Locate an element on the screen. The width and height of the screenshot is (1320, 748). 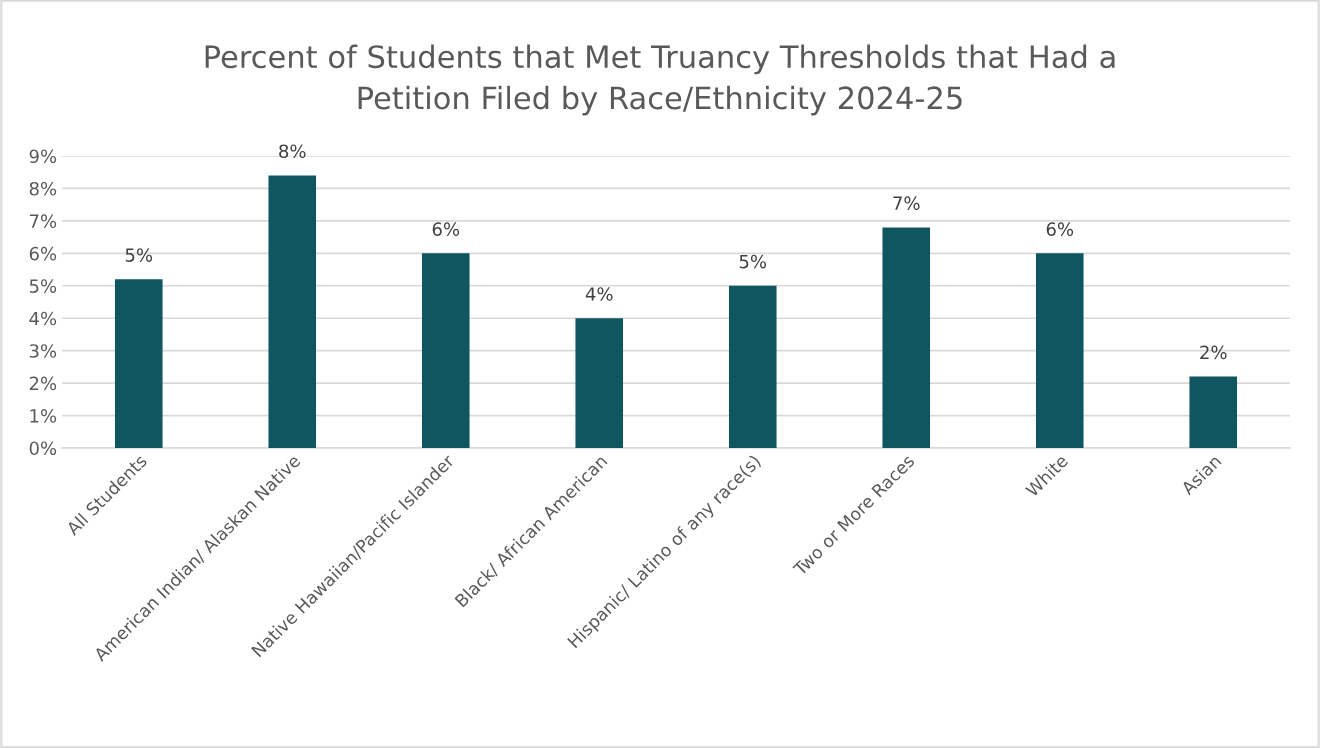
y-tick-label: 8% is located at coordinates (43, 188).